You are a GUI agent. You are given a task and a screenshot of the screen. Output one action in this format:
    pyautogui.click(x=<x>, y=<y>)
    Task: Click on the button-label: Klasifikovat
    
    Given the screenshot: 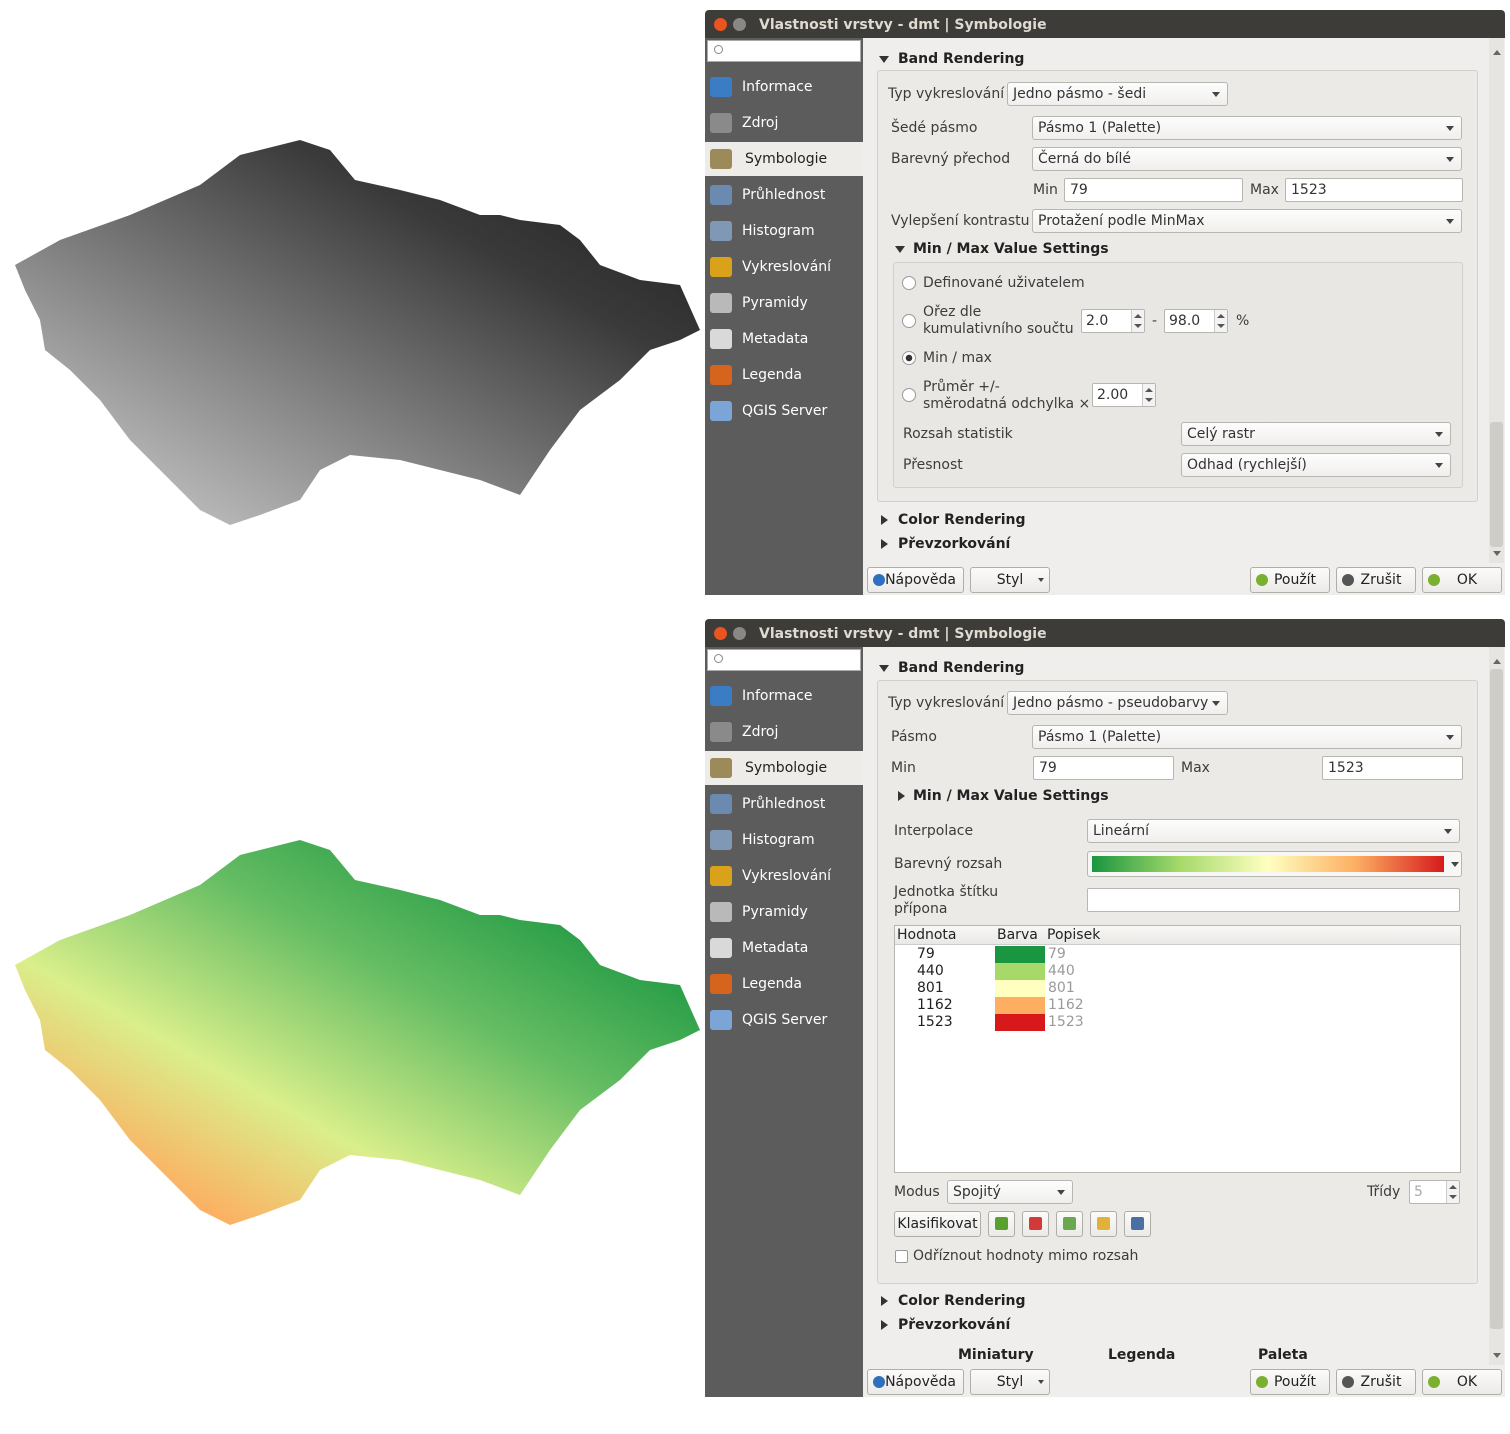 What is the action you would take?
    pyautogui.click(x=937, y=1224)
    